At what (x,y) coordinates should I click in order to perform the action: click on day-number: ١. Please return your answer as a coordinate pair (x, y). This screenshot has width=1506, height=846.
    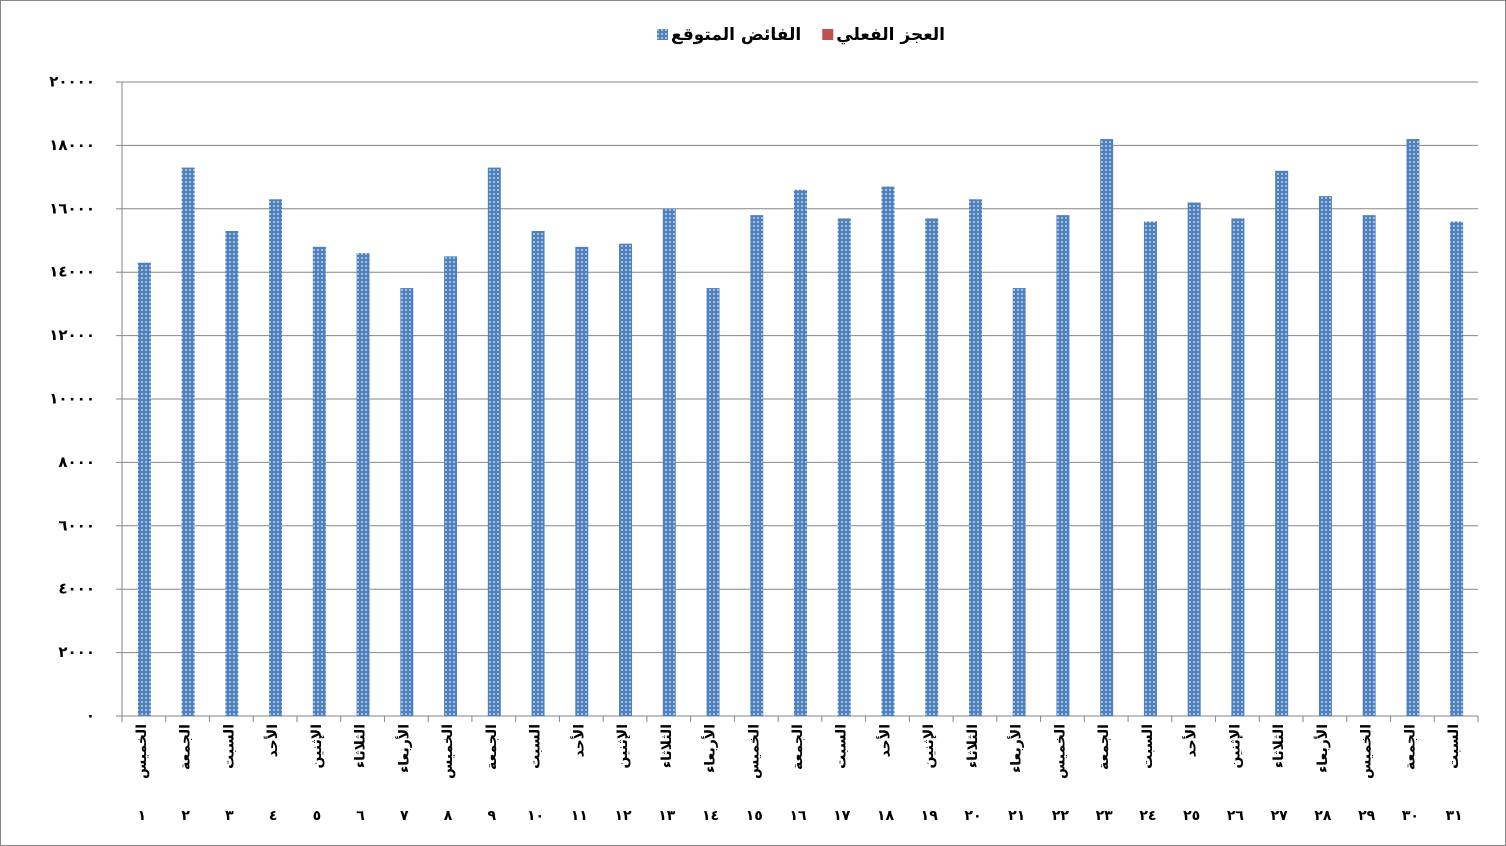
    Looking at the image, I should click on (142, 816).